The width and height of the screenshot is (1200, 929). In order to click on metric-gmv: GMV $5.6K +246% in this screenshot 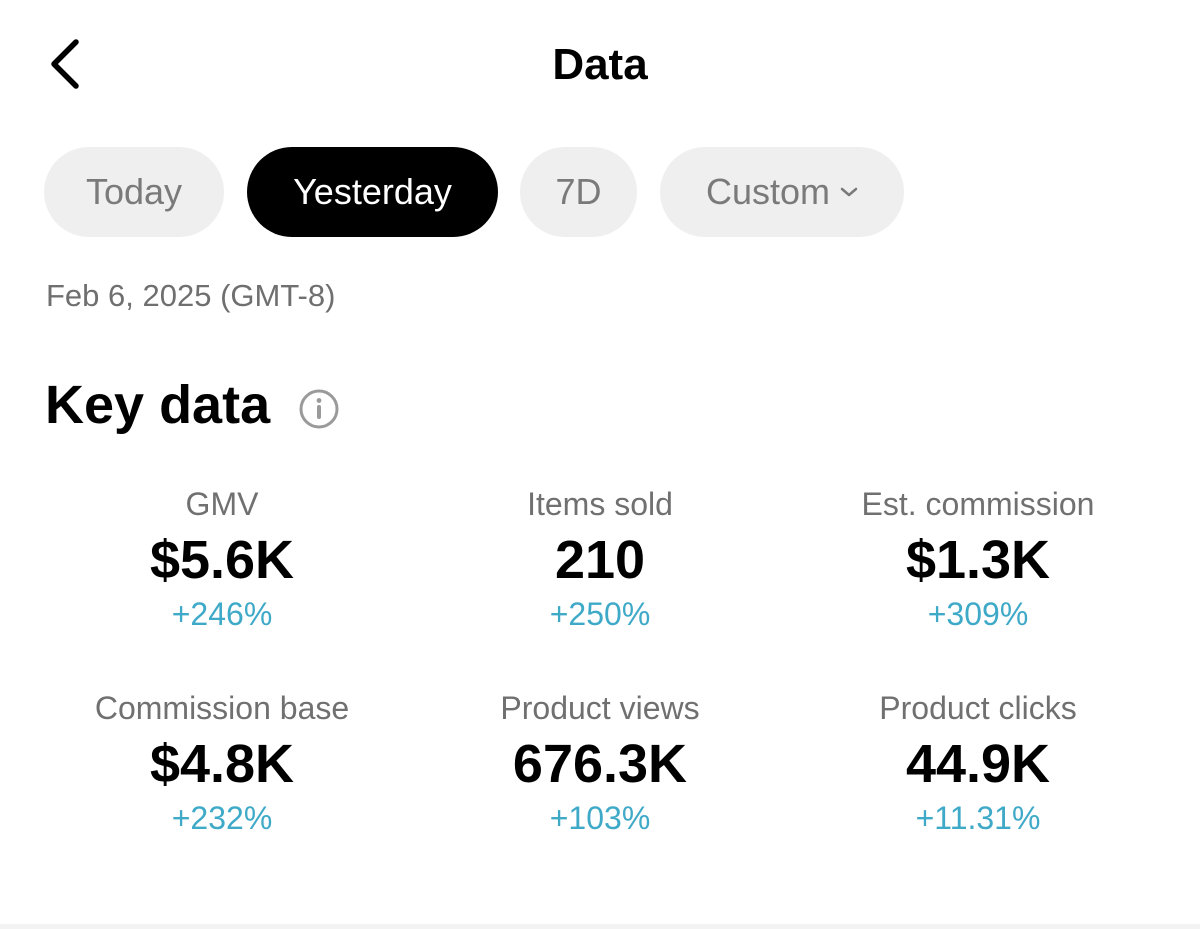, I will do `click(222, 559)`.